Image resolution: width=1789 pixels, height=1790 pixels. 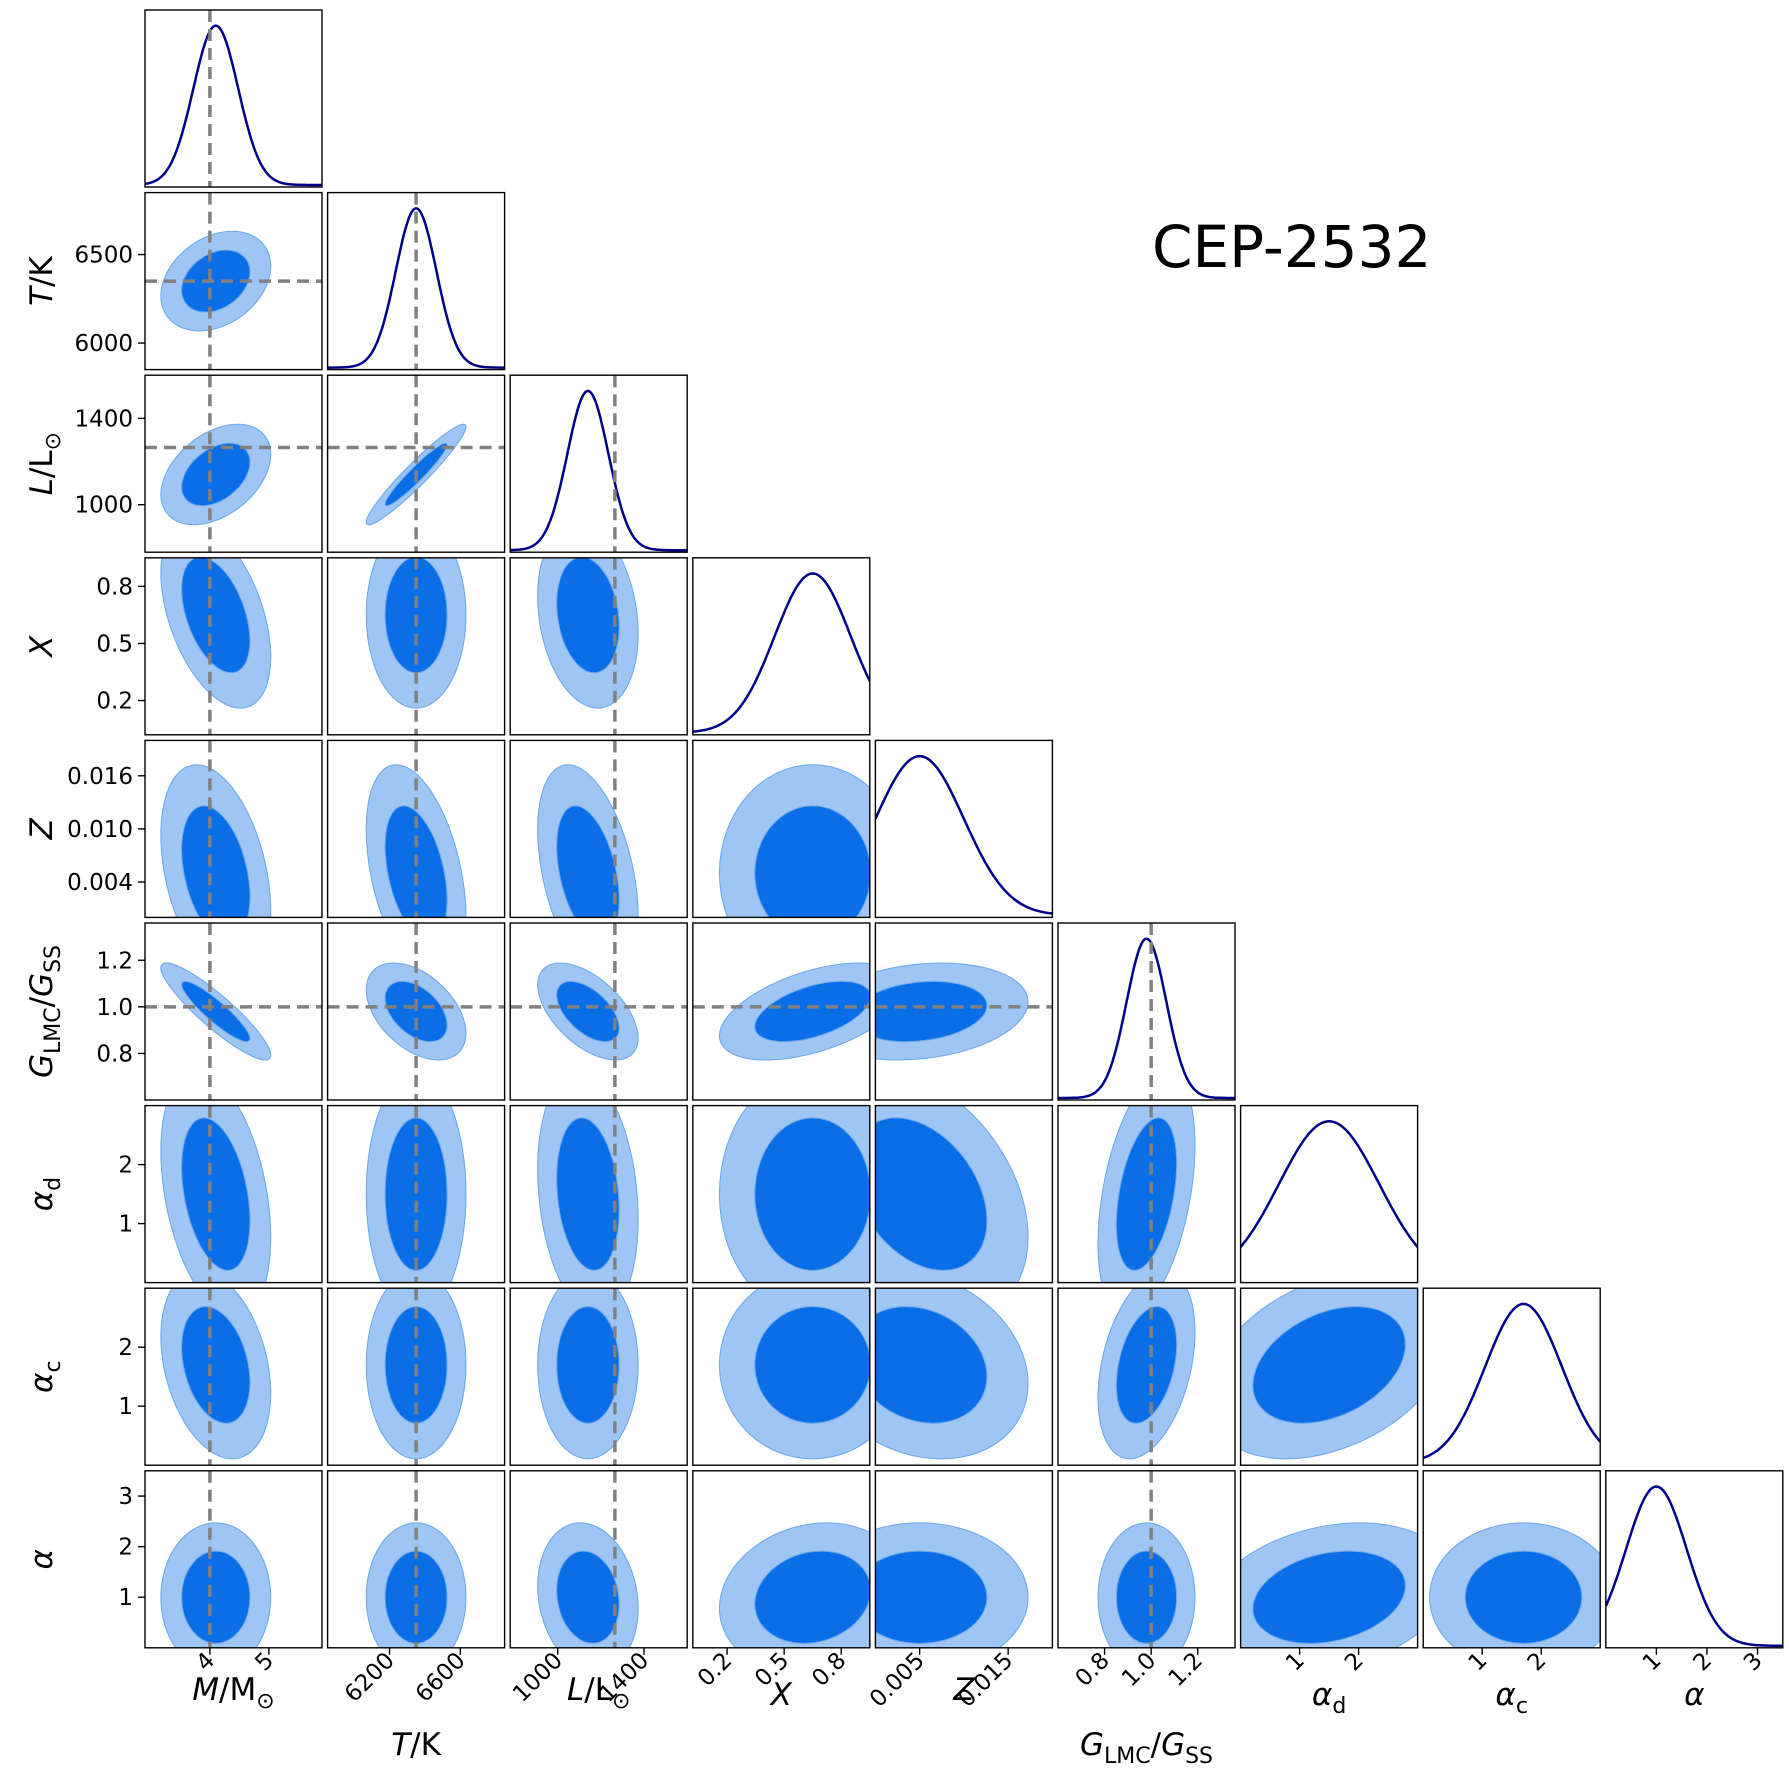 I want to click on xaxis-label-ad: αd, so click(x=1329, y=1698).